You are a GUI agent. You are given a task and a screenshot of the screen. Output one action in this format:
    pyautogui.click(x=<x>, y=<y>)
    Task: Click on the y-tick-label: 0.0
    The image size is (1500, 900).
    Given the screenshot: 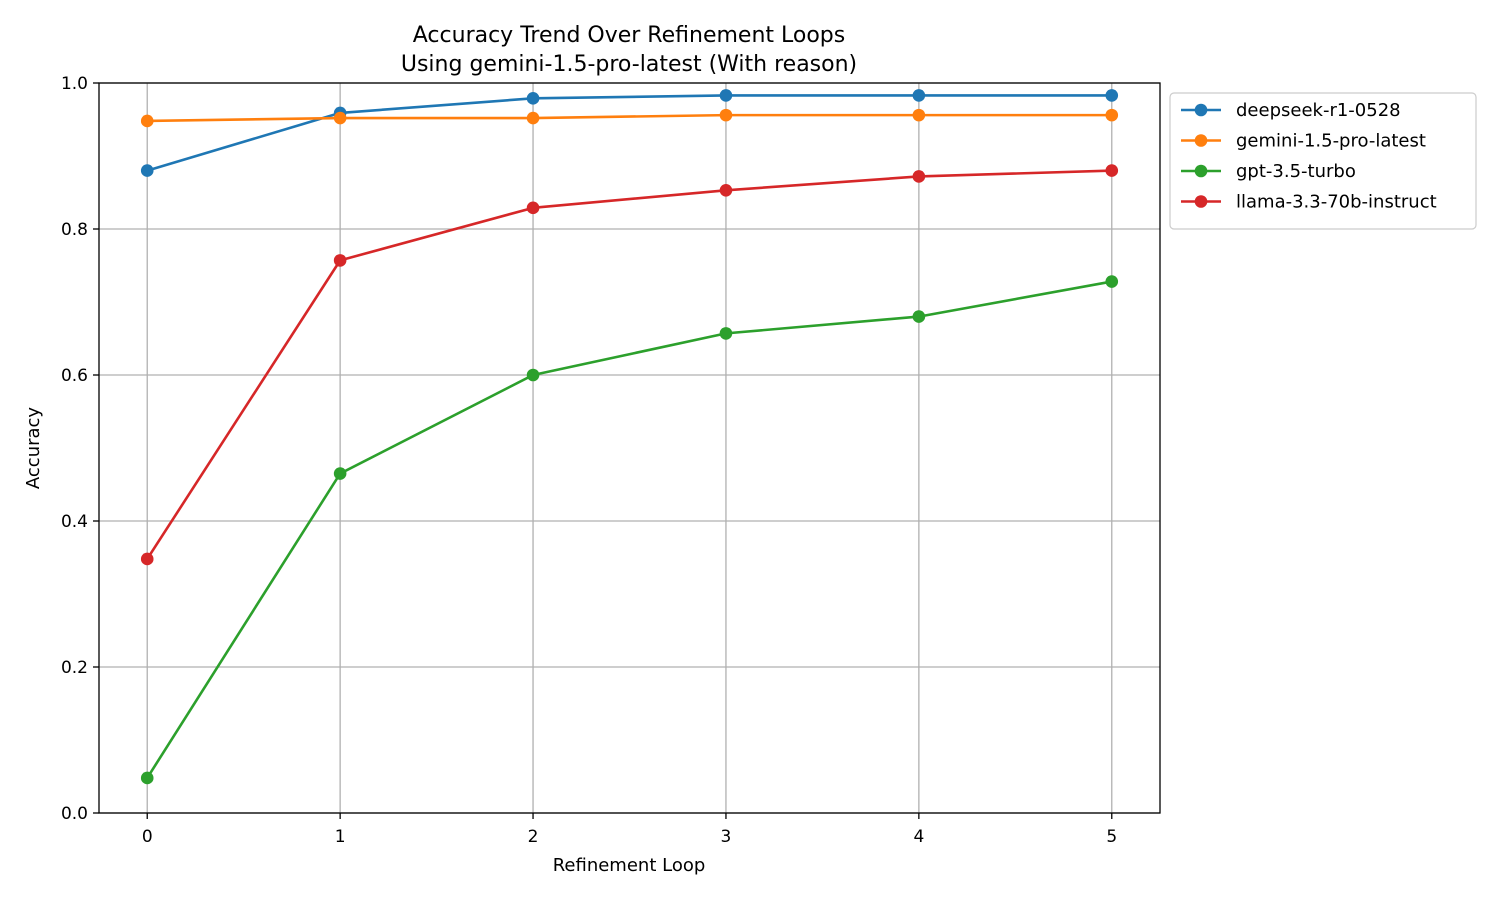 What is the action you would take?
    pyautogui.click(x=74, y=814)
    